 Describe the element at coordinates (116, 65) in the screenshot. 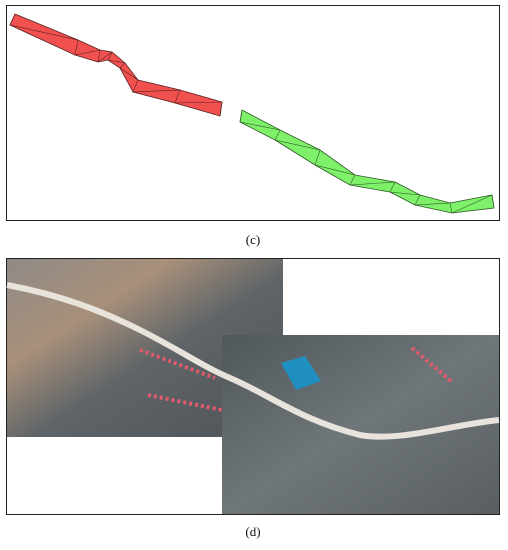

I see `red-mesh` at that location.